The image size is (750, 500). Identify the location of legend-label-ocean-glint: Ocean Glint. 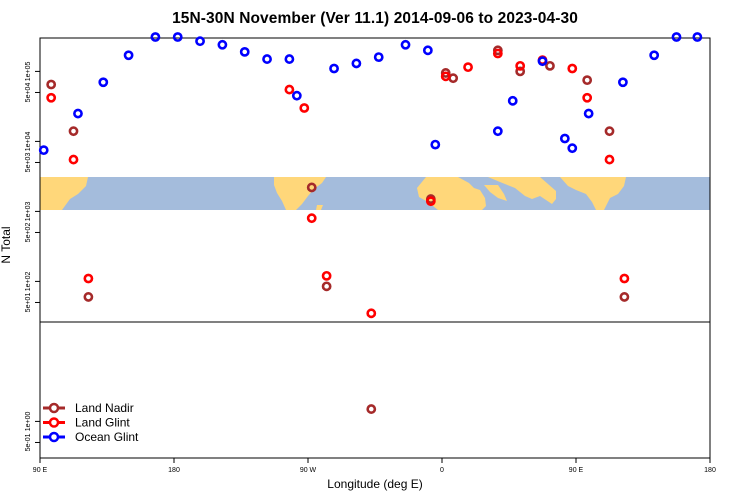
(107, 437).